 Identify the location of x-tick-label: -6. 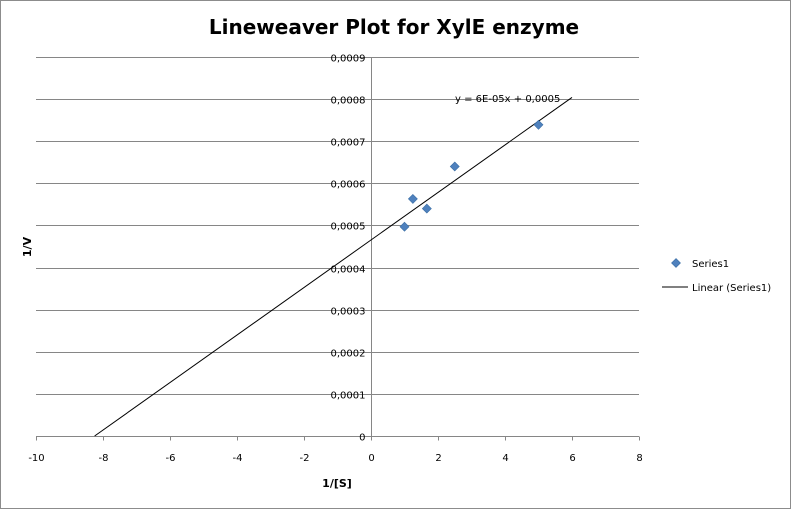
(171, 458).